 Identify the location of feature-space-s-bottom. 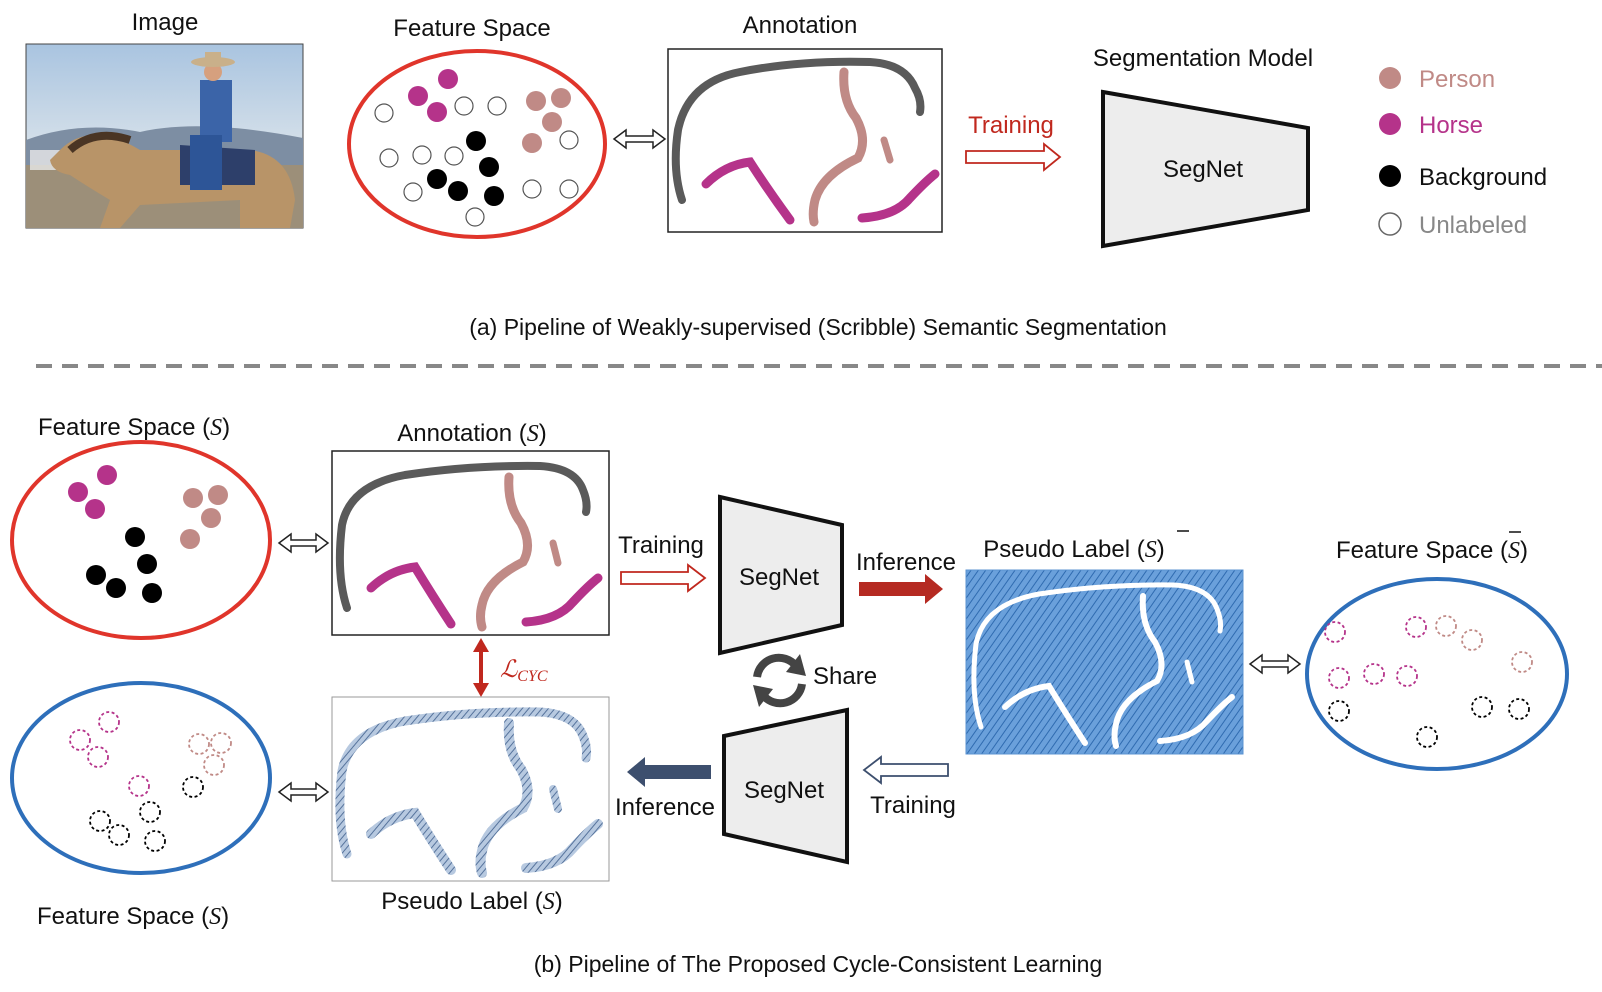
(141, 778).